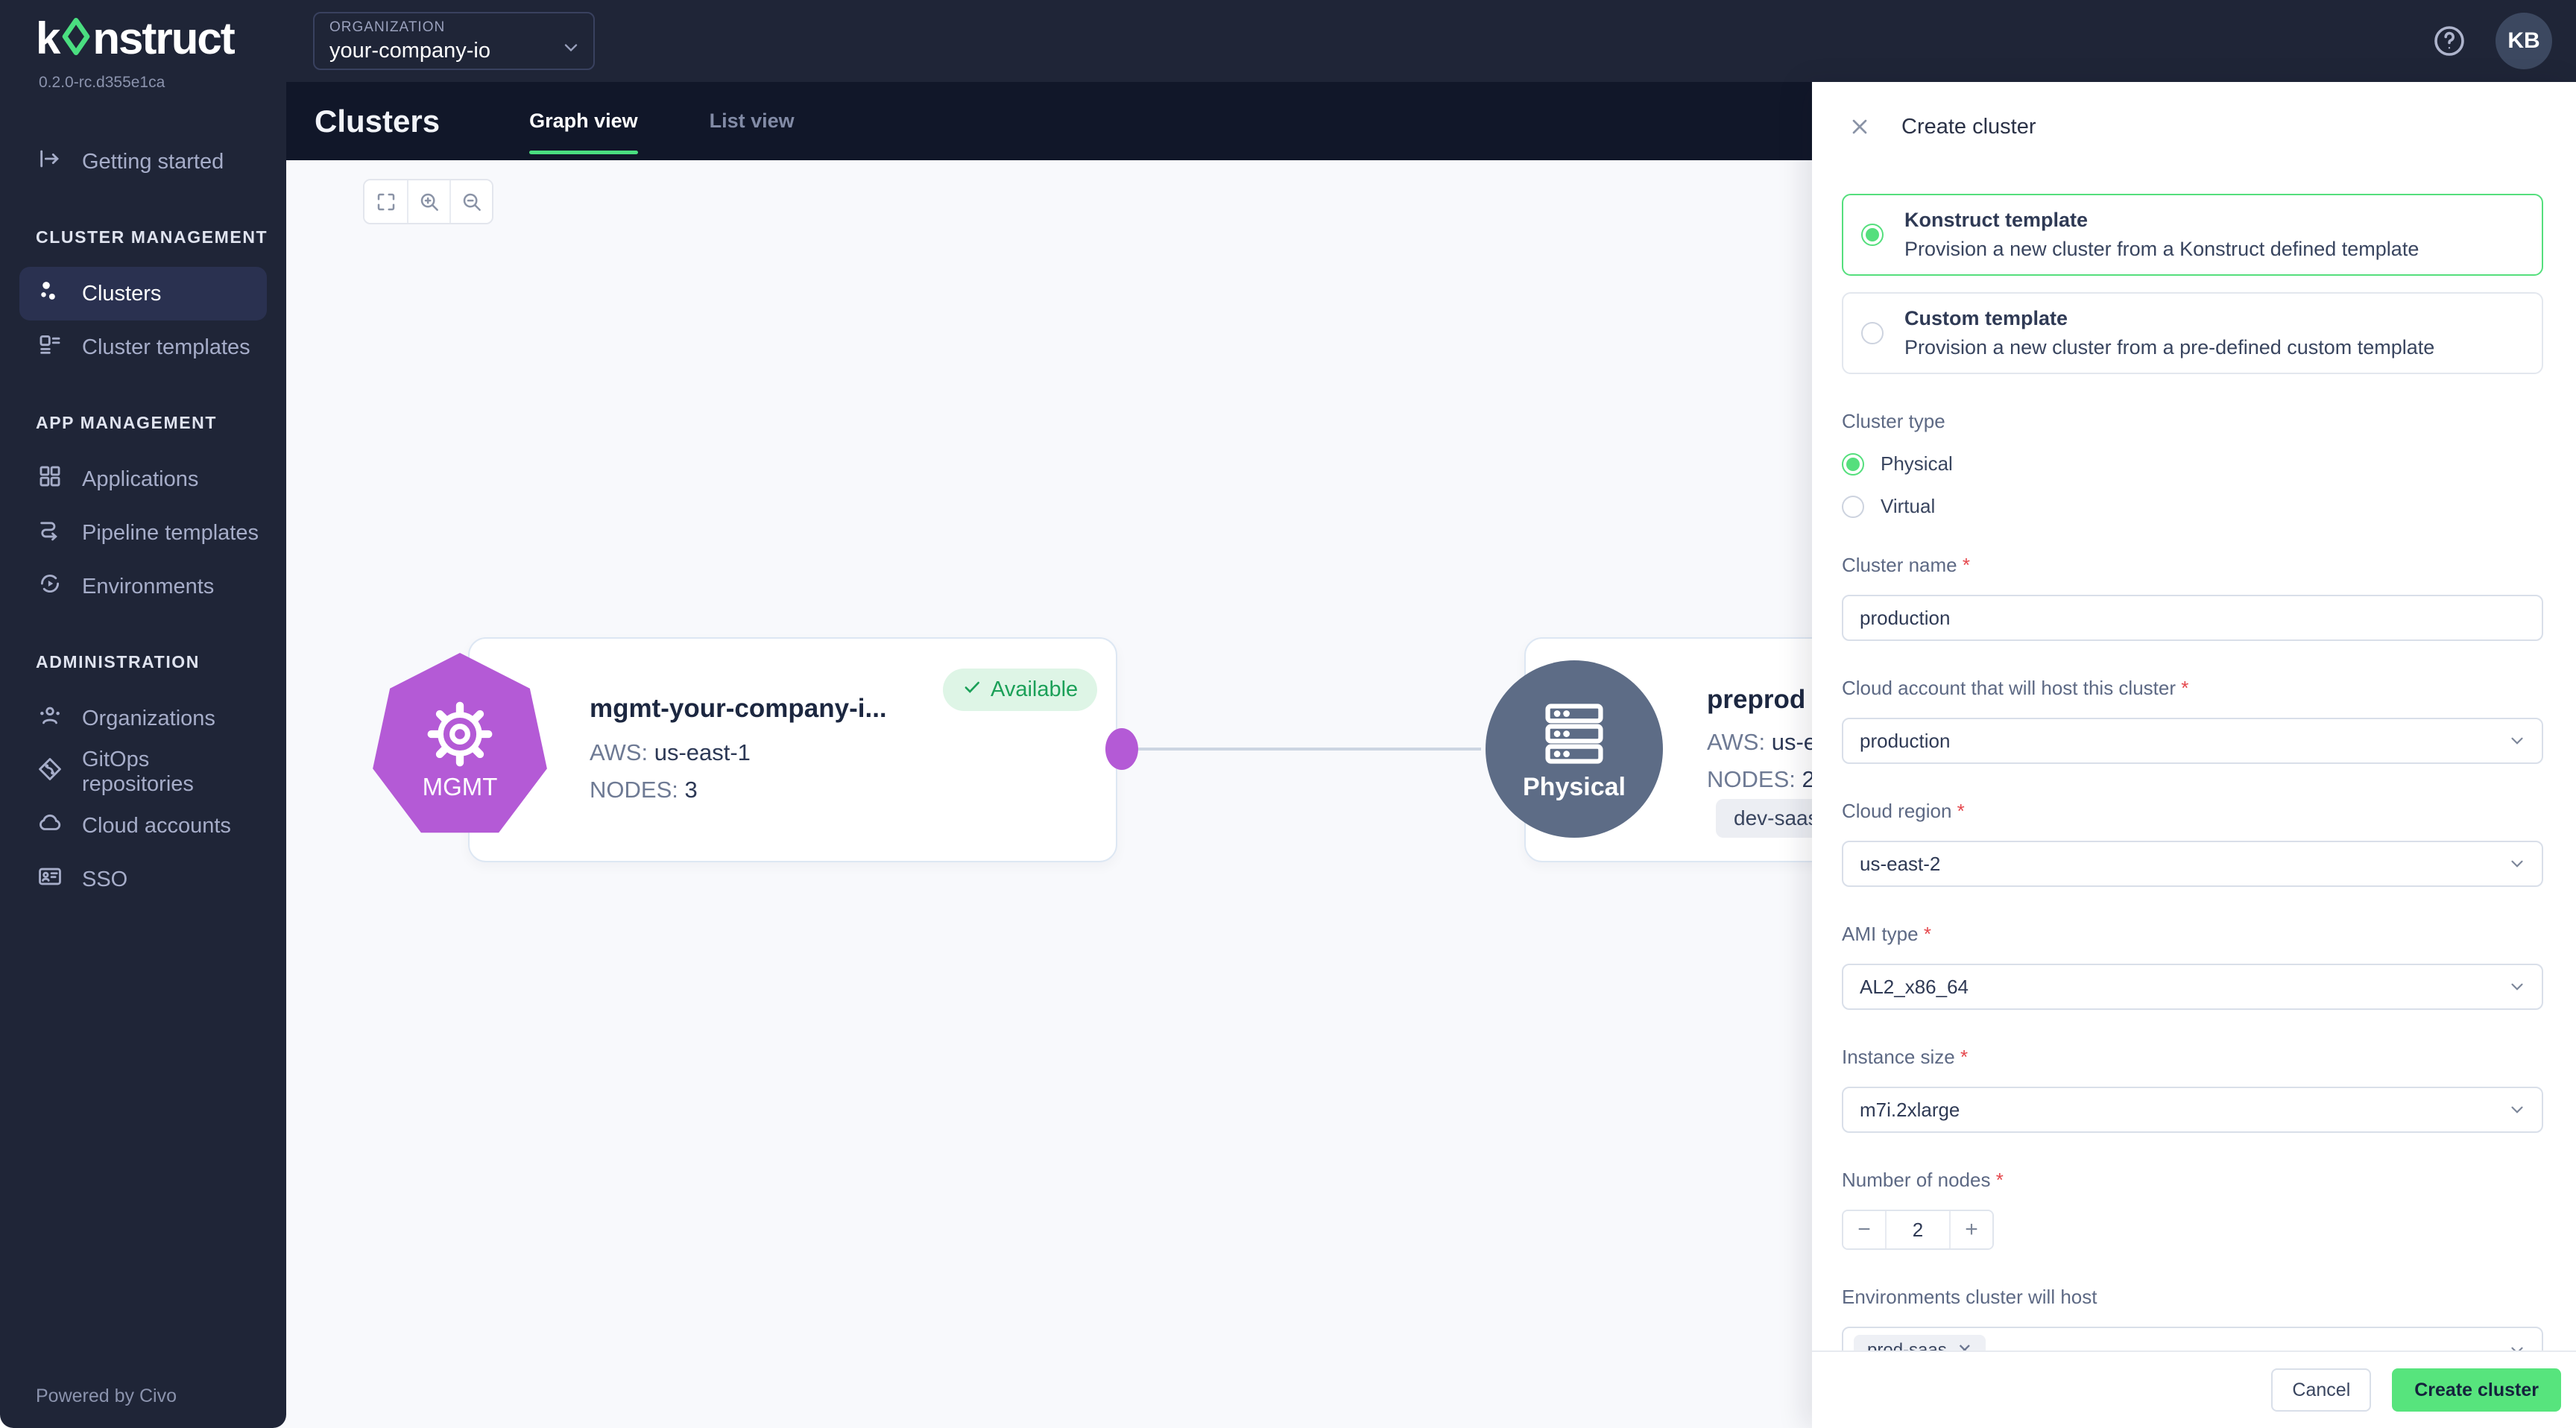 The image size is (2576, 1428). What do you see at coordinates (2449, 41) in the screenshot?
I see `help-icon` at bounding box center [2449, 41].